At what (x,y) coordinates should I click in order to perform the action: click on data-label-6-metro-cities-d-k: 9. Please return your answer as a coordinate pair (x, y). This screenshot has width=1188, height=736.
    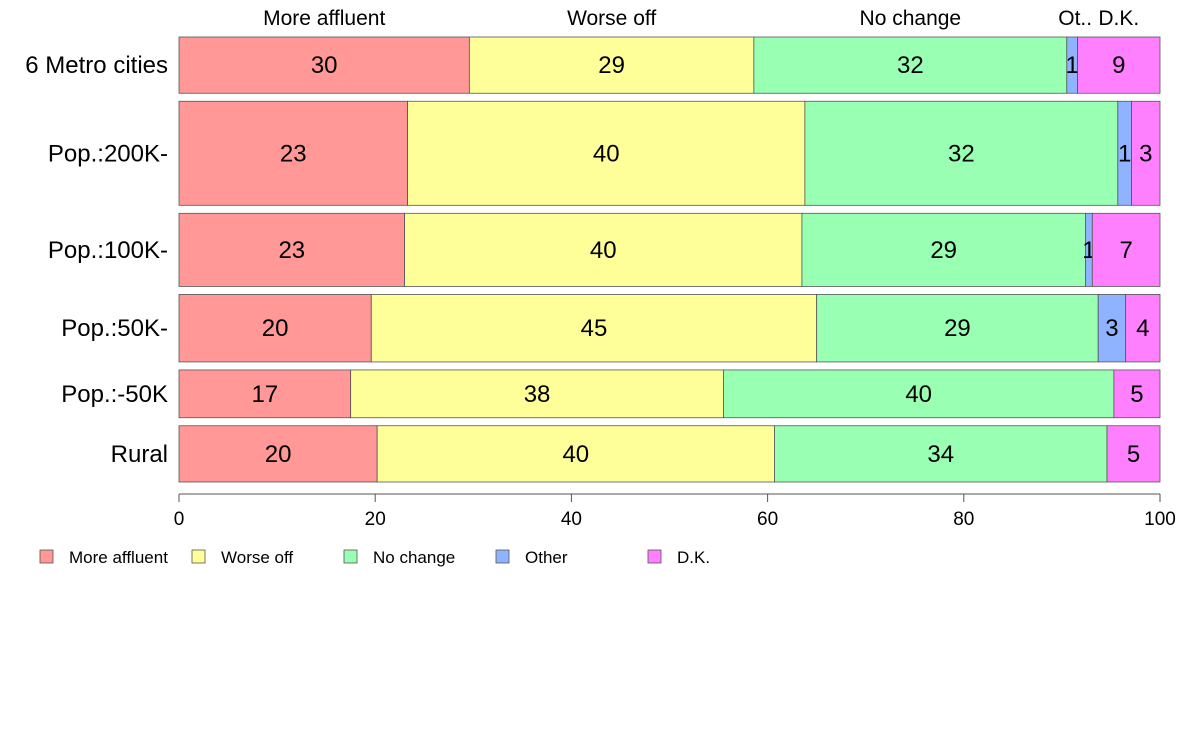
    Looking at the image, I should click on (1118, 65).